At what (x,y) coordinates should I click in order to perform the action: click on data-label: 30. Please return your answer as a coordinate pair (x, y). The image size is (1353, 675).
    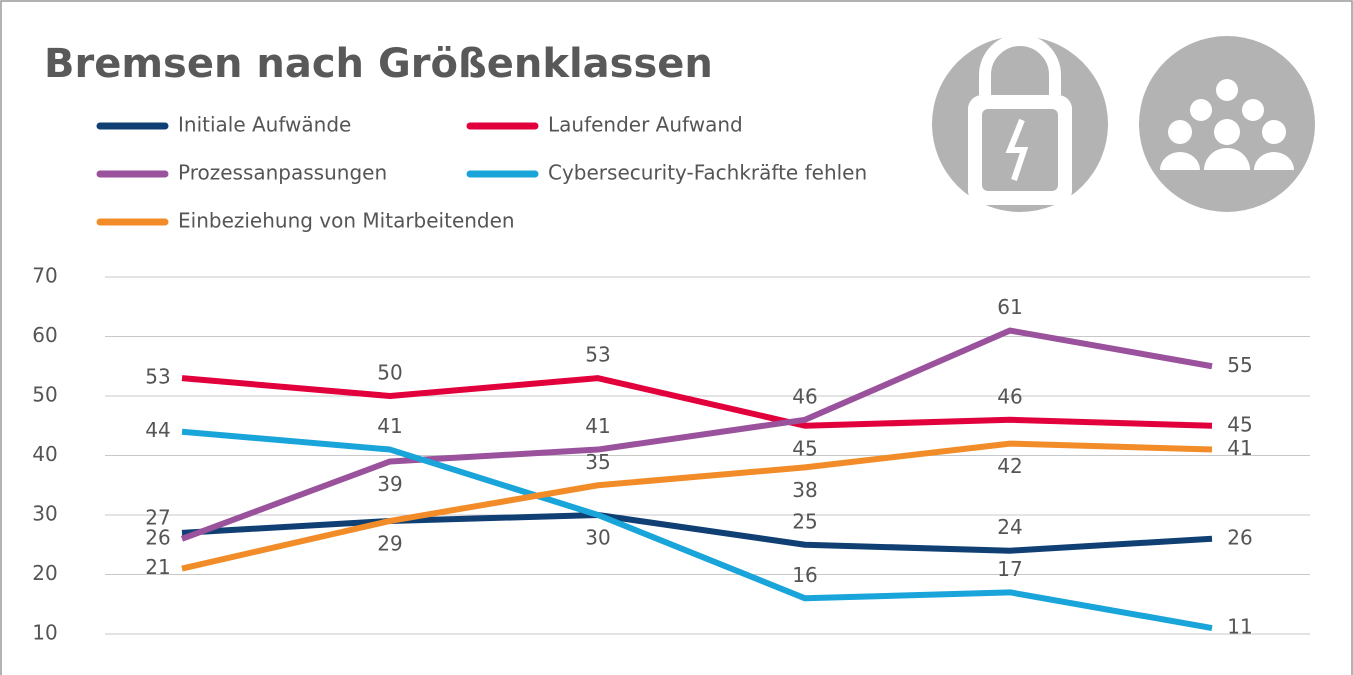
    Looking at the image, I should click on (597, 538).